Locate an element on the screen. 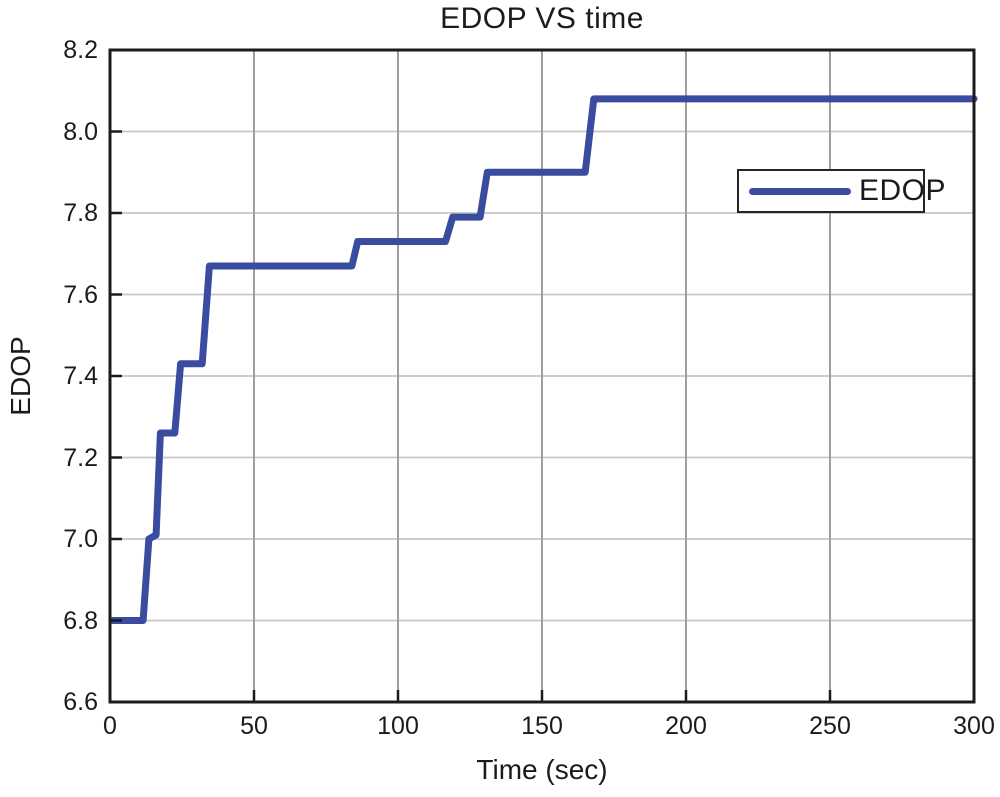 Image resolution: width=1000 pixels, height=797 pixels. chart-title: EDOP VS time is located at coordinates (542, 18).